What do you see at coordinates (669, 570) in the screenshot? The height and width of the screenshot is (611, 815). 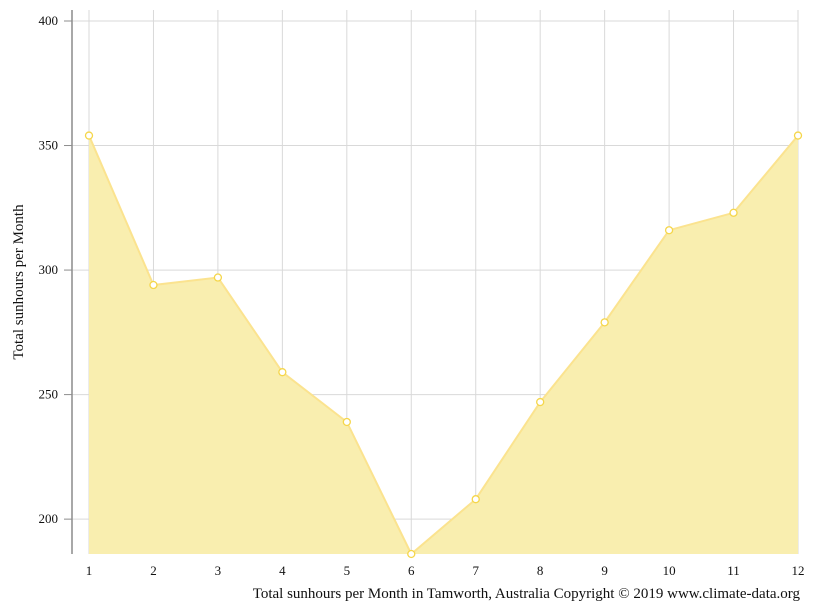 I see `x-tick-label: 10` at bounding box center [669, 570].